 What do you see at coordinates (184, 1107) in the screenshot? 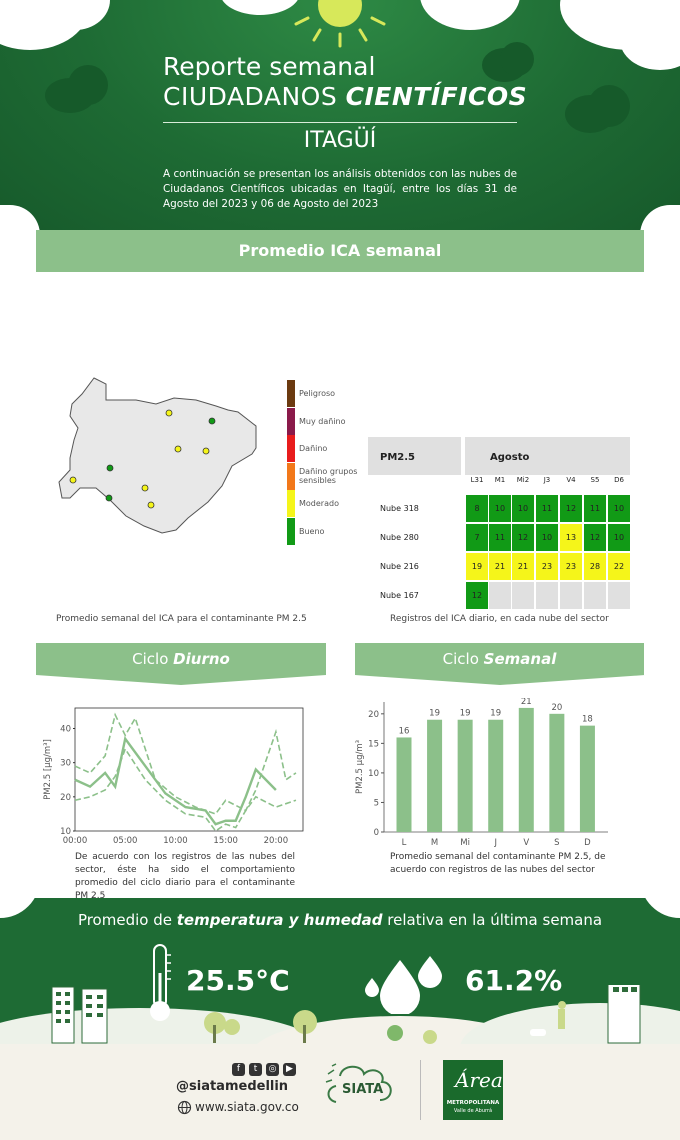
I see `globe-icon` at bounding box center [184, 1107].